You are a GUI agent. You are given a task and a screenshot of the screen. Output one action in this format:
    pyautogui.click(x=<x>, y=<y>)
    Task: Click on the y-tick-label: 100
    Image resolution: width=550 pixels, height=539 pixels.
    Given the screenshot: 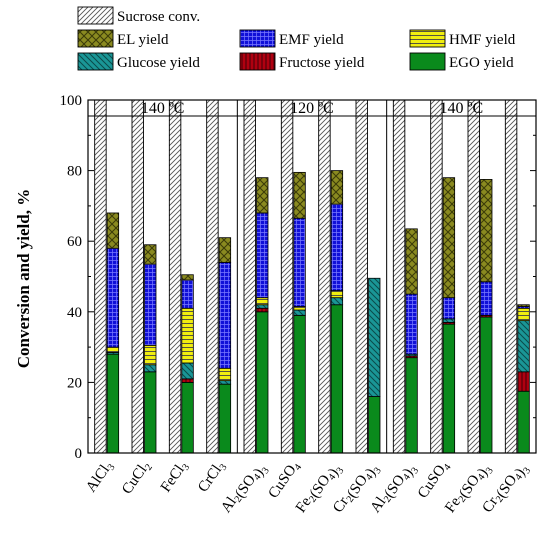 What is the action you would take?
    pyautogui.click(x=71, y=101)
    